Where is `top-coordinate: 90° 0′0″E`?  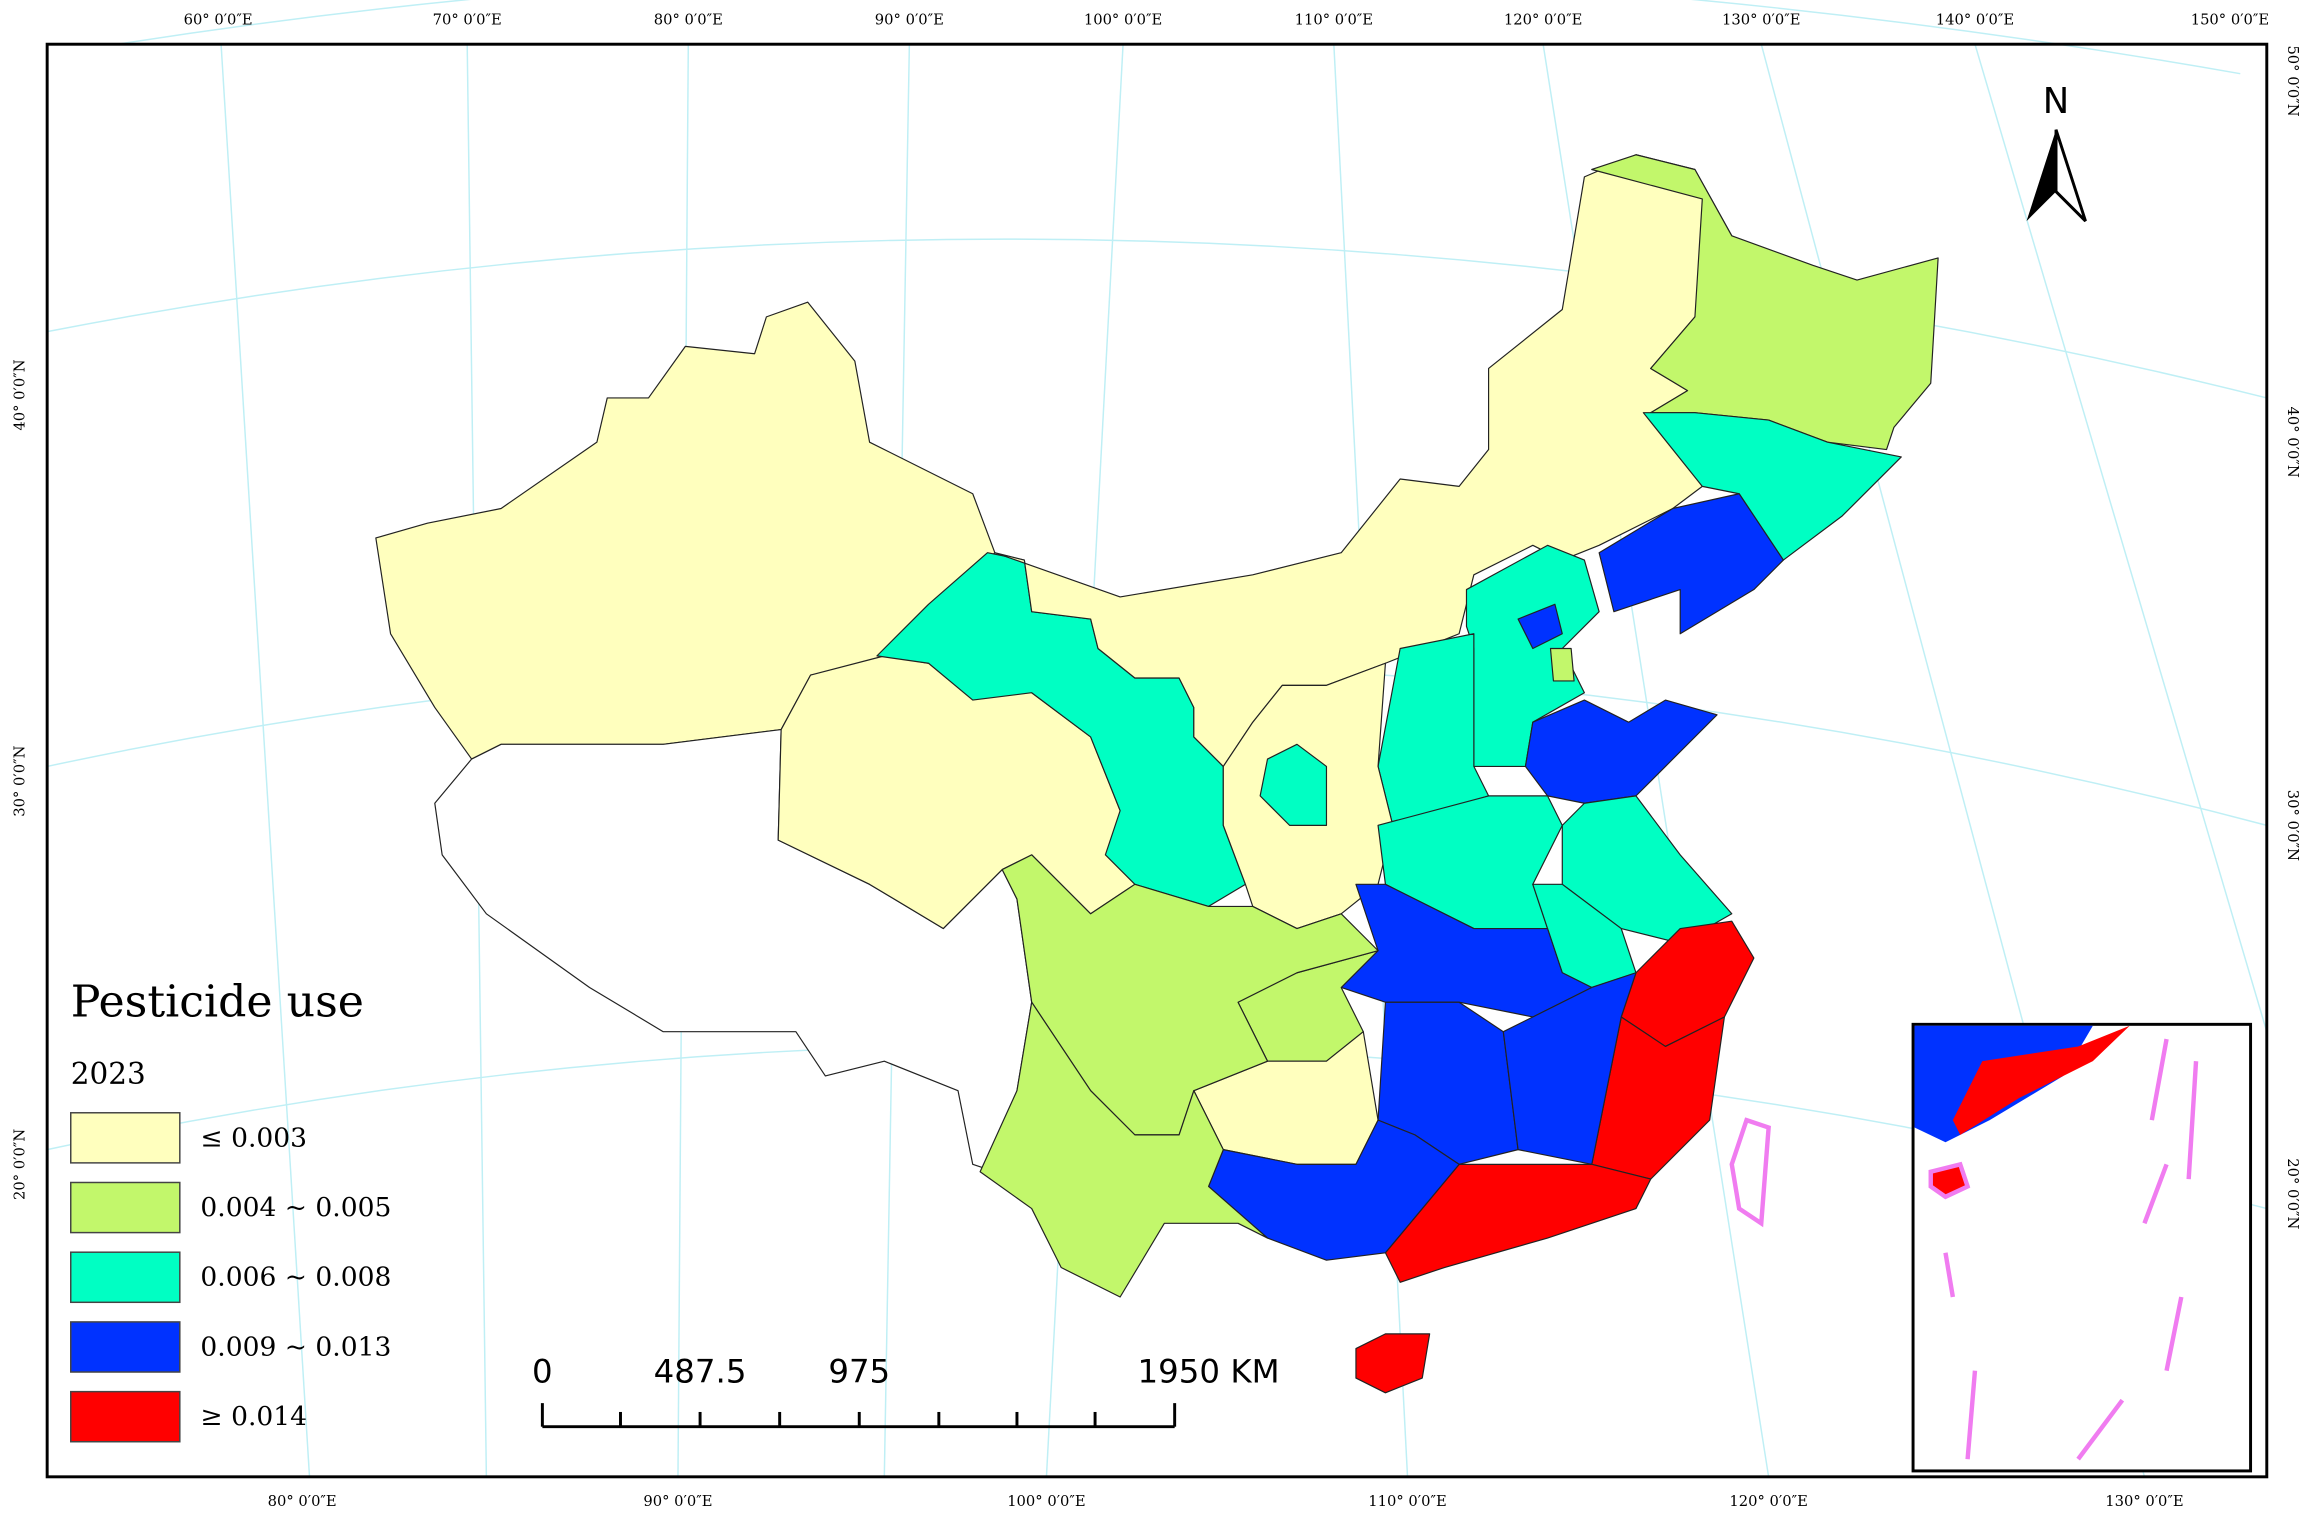 top-coordinate: 90° 0′0″E is located at coordinates (909, 20).